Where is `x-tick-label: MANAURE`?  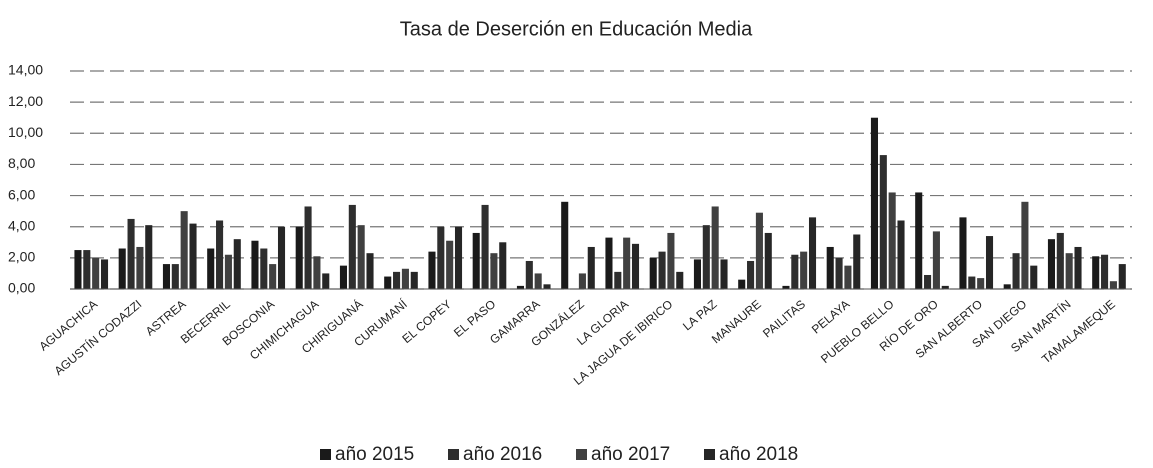
x-tick-label: MANAURE is located at coordinates (736, 321).